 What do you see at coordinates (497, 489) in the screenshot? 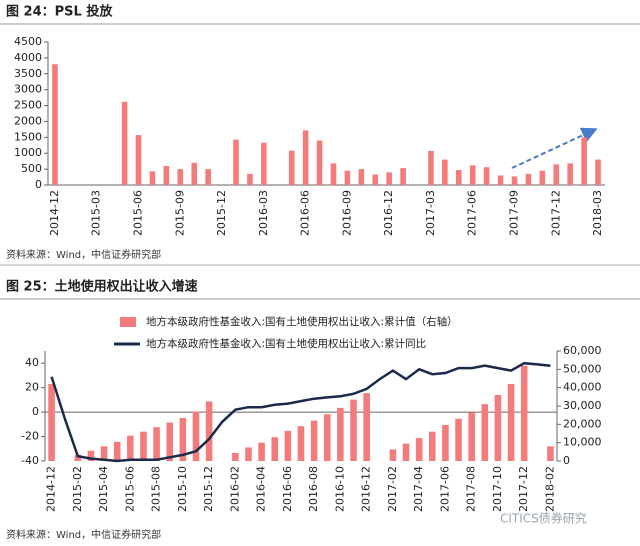
I see `x-tick-label: 2017-10` at bounding box center [497, 489].